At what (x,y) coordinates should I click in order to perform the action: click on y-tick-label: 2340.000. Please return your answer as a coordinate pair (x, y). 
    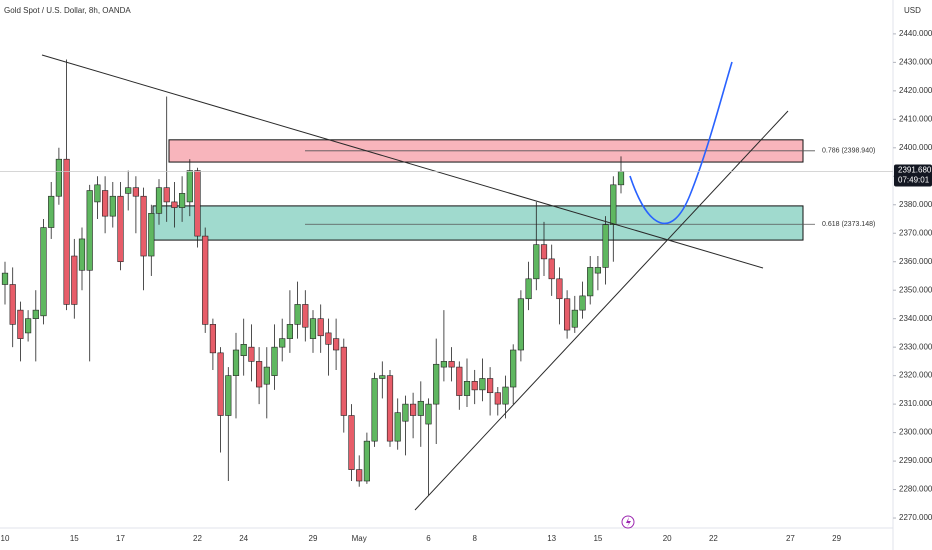
    Looking at the image, I should click on (915, 318).